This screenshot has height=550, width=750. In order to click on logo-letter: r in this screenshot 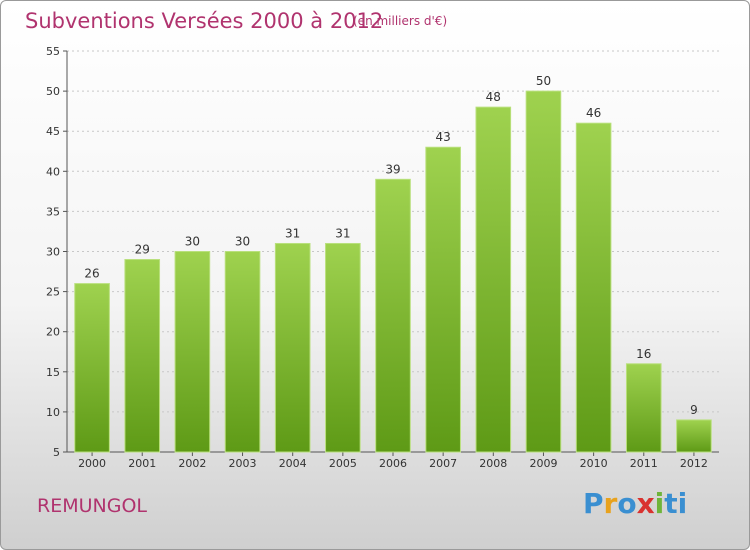, I will do `click(610, 503)`.